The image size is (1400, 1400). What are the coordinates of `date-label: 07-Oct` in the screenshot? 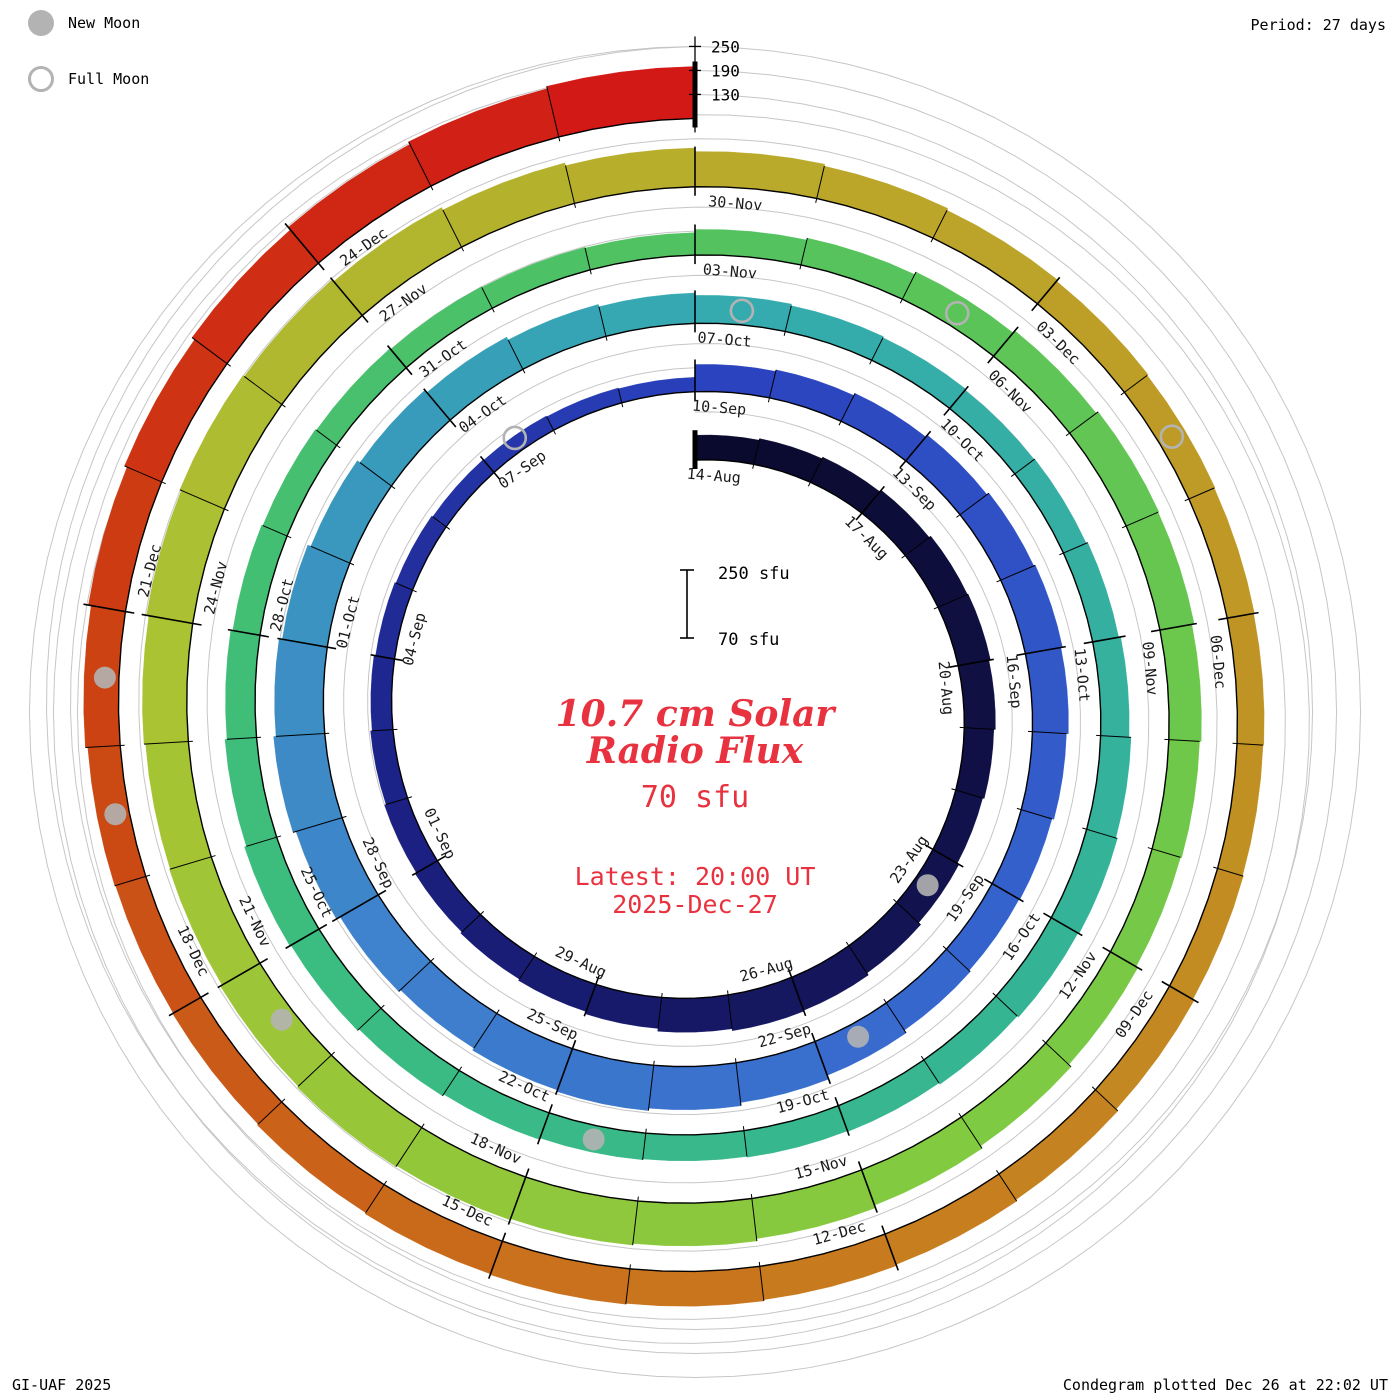 It's located at (724, 339).